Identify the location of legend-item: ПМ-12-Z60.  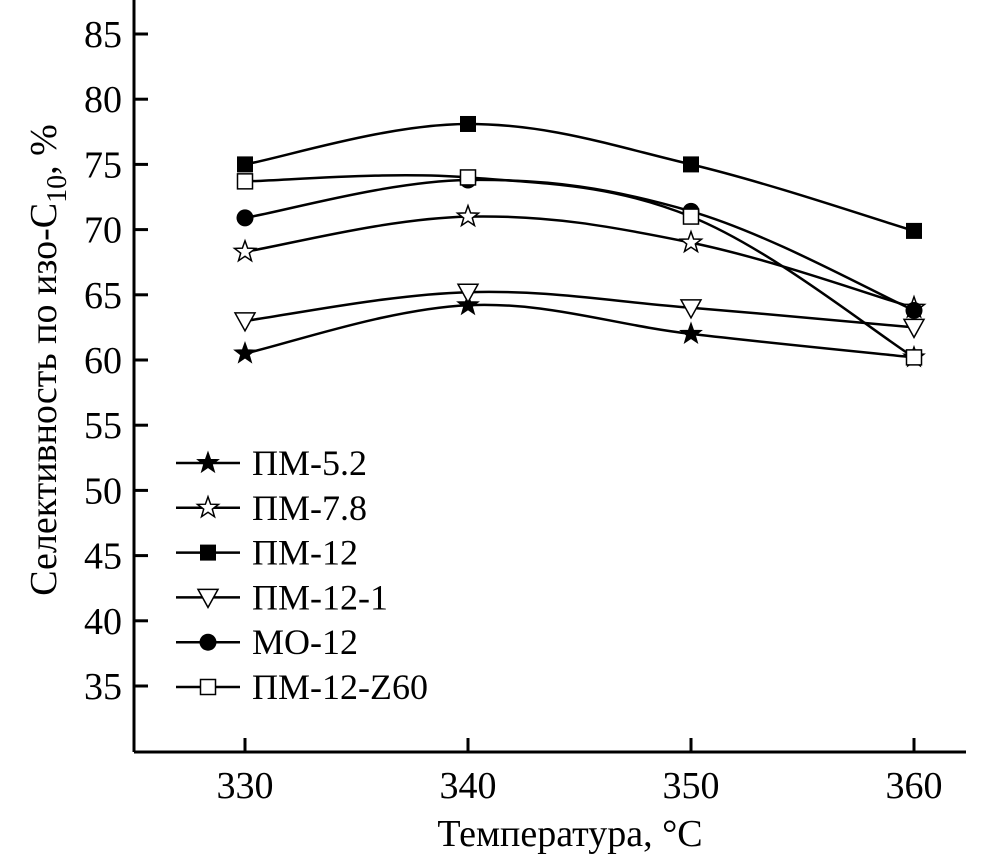
(302, 687).